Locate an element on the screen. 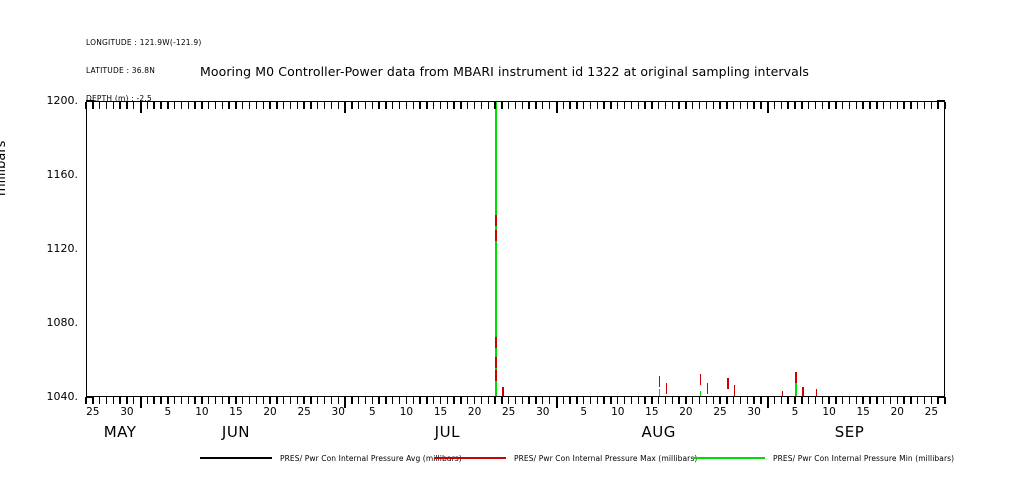 The width and height of the screenshot is (1009, 504). y-tick-label: 1040. is located at coordinates (62, 396).